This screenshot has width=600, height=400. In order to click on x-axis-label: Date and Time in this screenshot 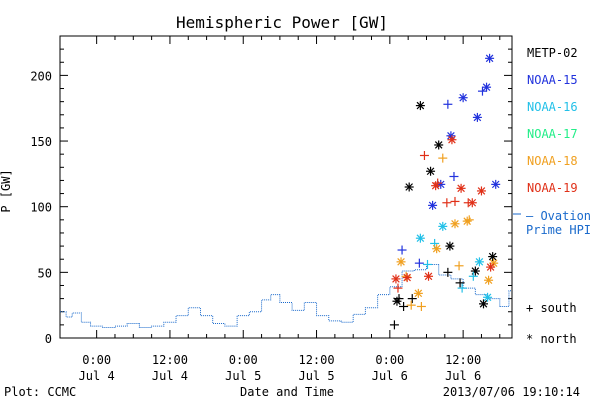, I will do `click(287, 392)`.